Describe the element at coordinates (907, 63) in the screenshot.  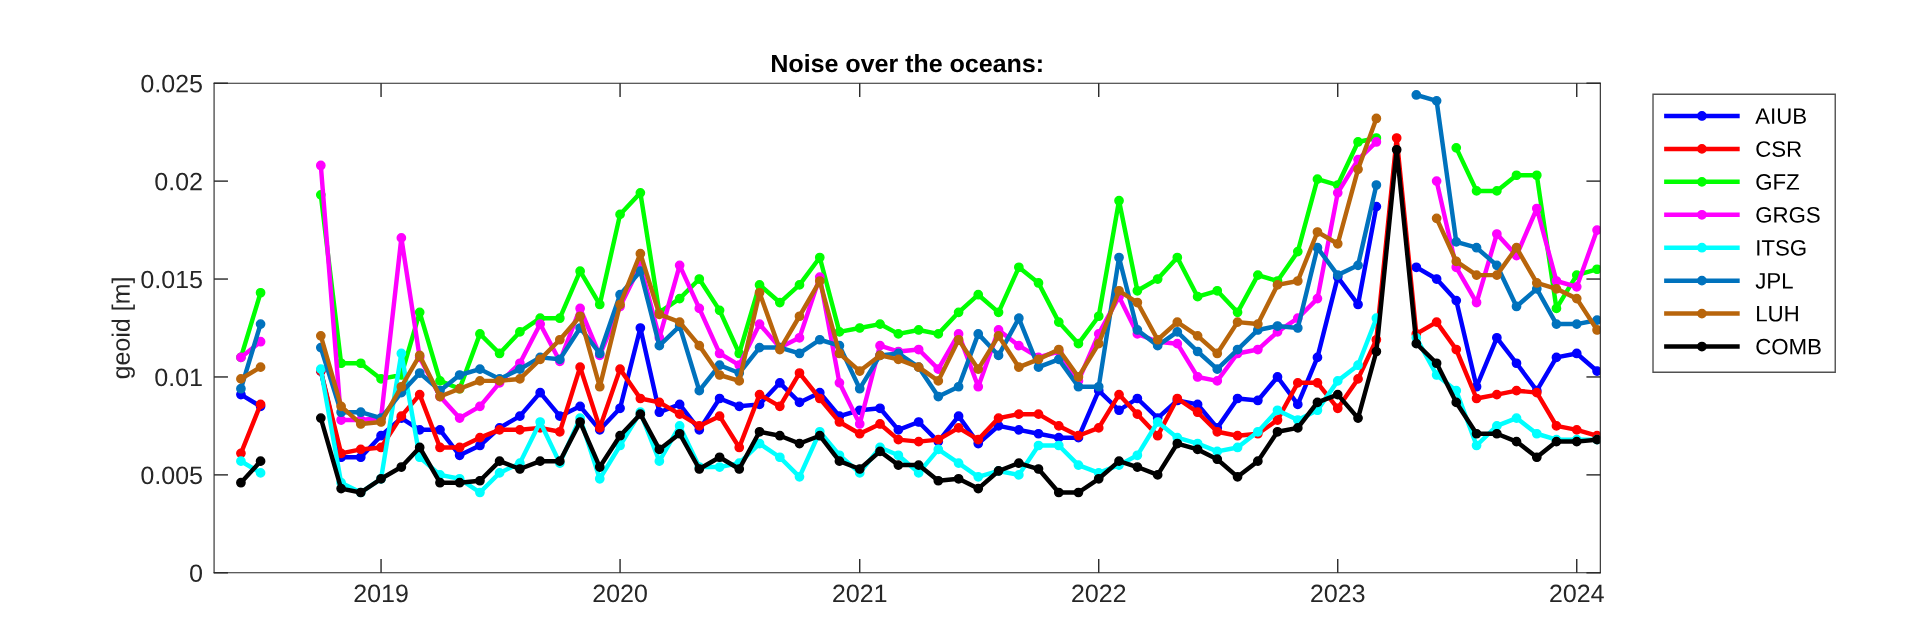
I see `chart-title: Noise over the oceans:` at that location.